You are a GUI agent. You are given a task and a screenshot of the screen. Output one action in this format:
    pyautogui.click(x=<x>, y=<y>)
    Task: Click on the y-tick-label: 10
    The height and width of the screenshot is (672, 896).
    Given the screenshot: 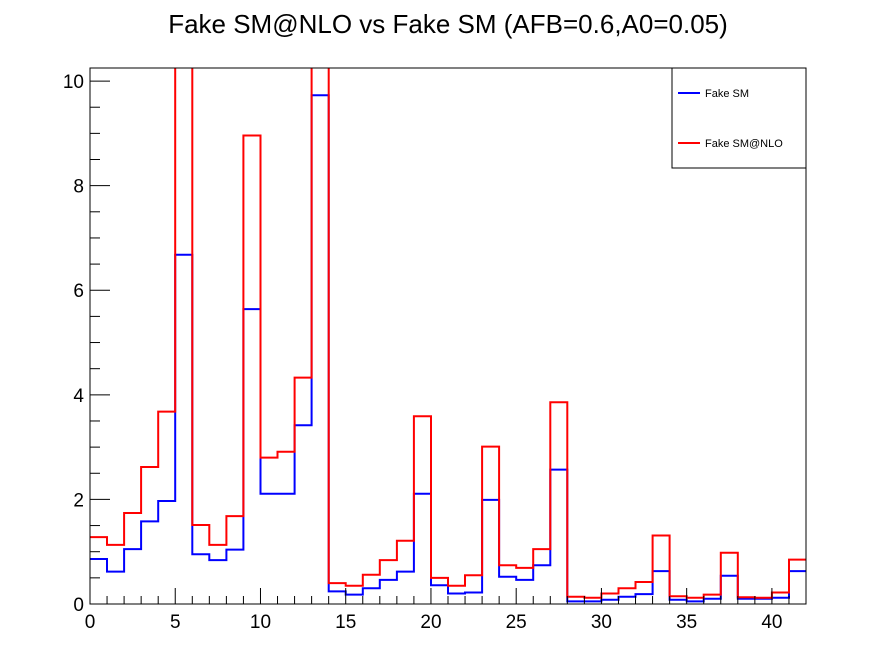 What is the action you would take?
    pyautogui.click(x=73, y=82)
    